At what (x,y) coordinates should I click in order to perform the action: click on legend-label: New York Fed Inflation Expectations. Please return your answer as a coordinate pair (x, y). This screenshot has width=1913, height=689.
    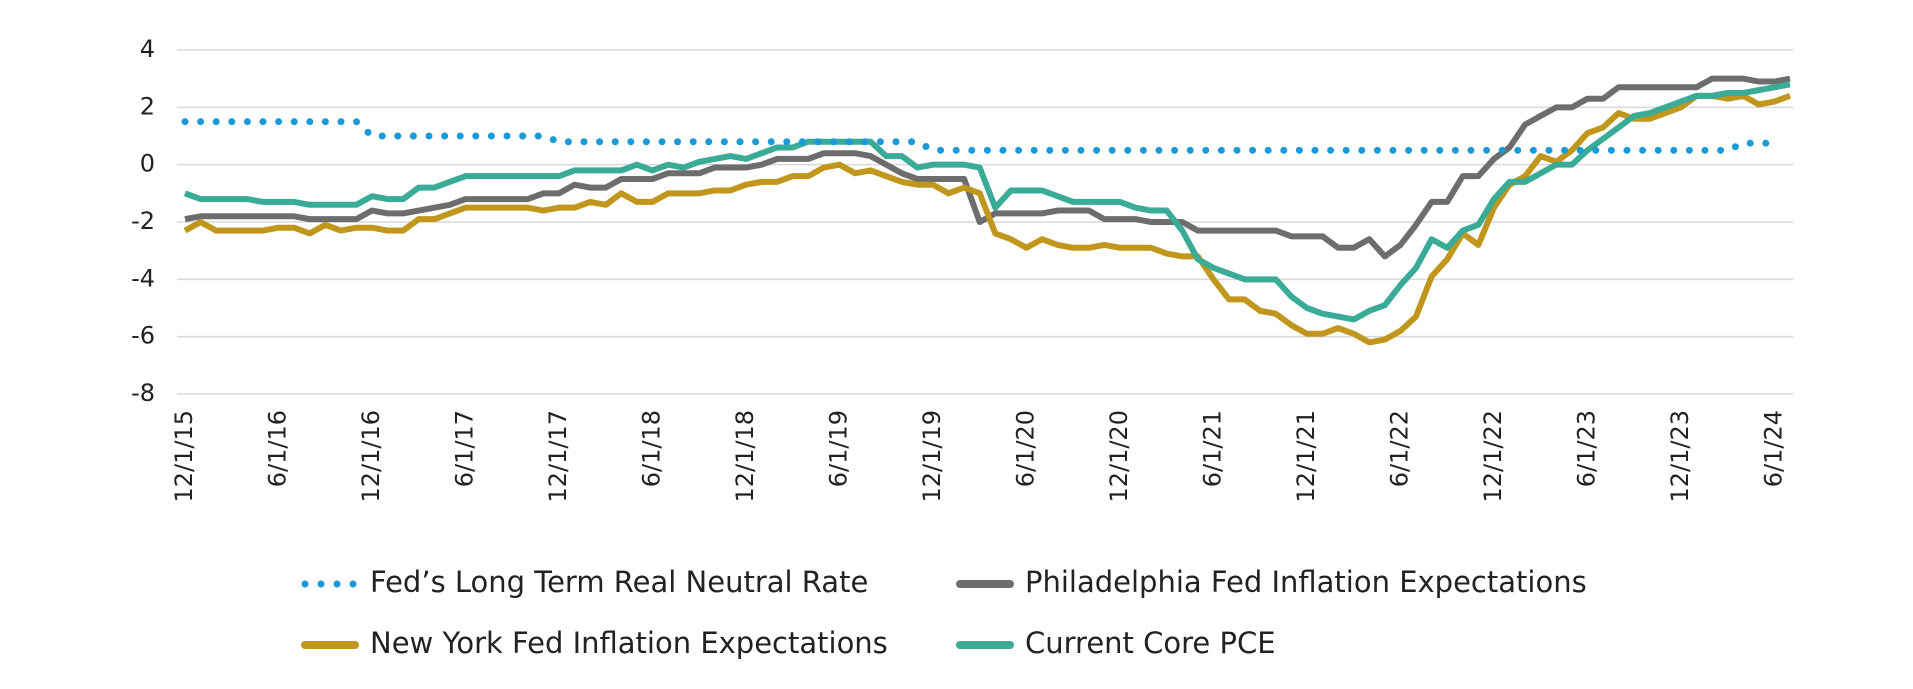
    Looking at the image, I should click on (629, 643).